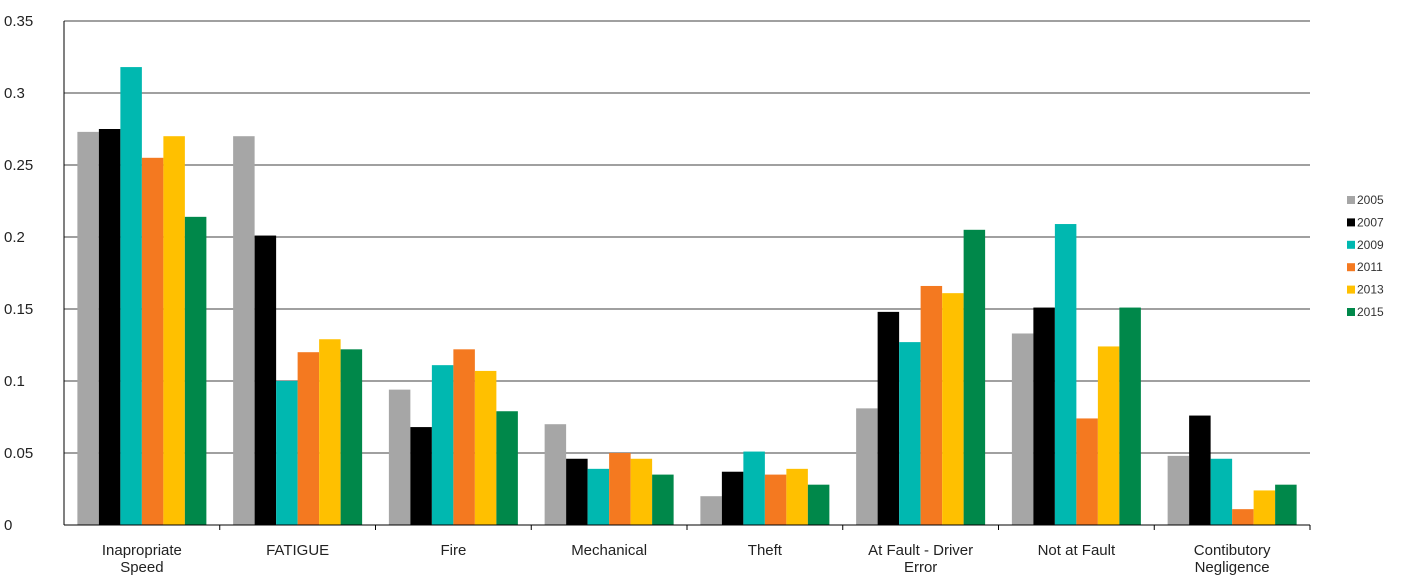 The width and height of the screenshot is (1408, 580). I want to click on category-label-line: Not at Fault, so click(1077, 550).